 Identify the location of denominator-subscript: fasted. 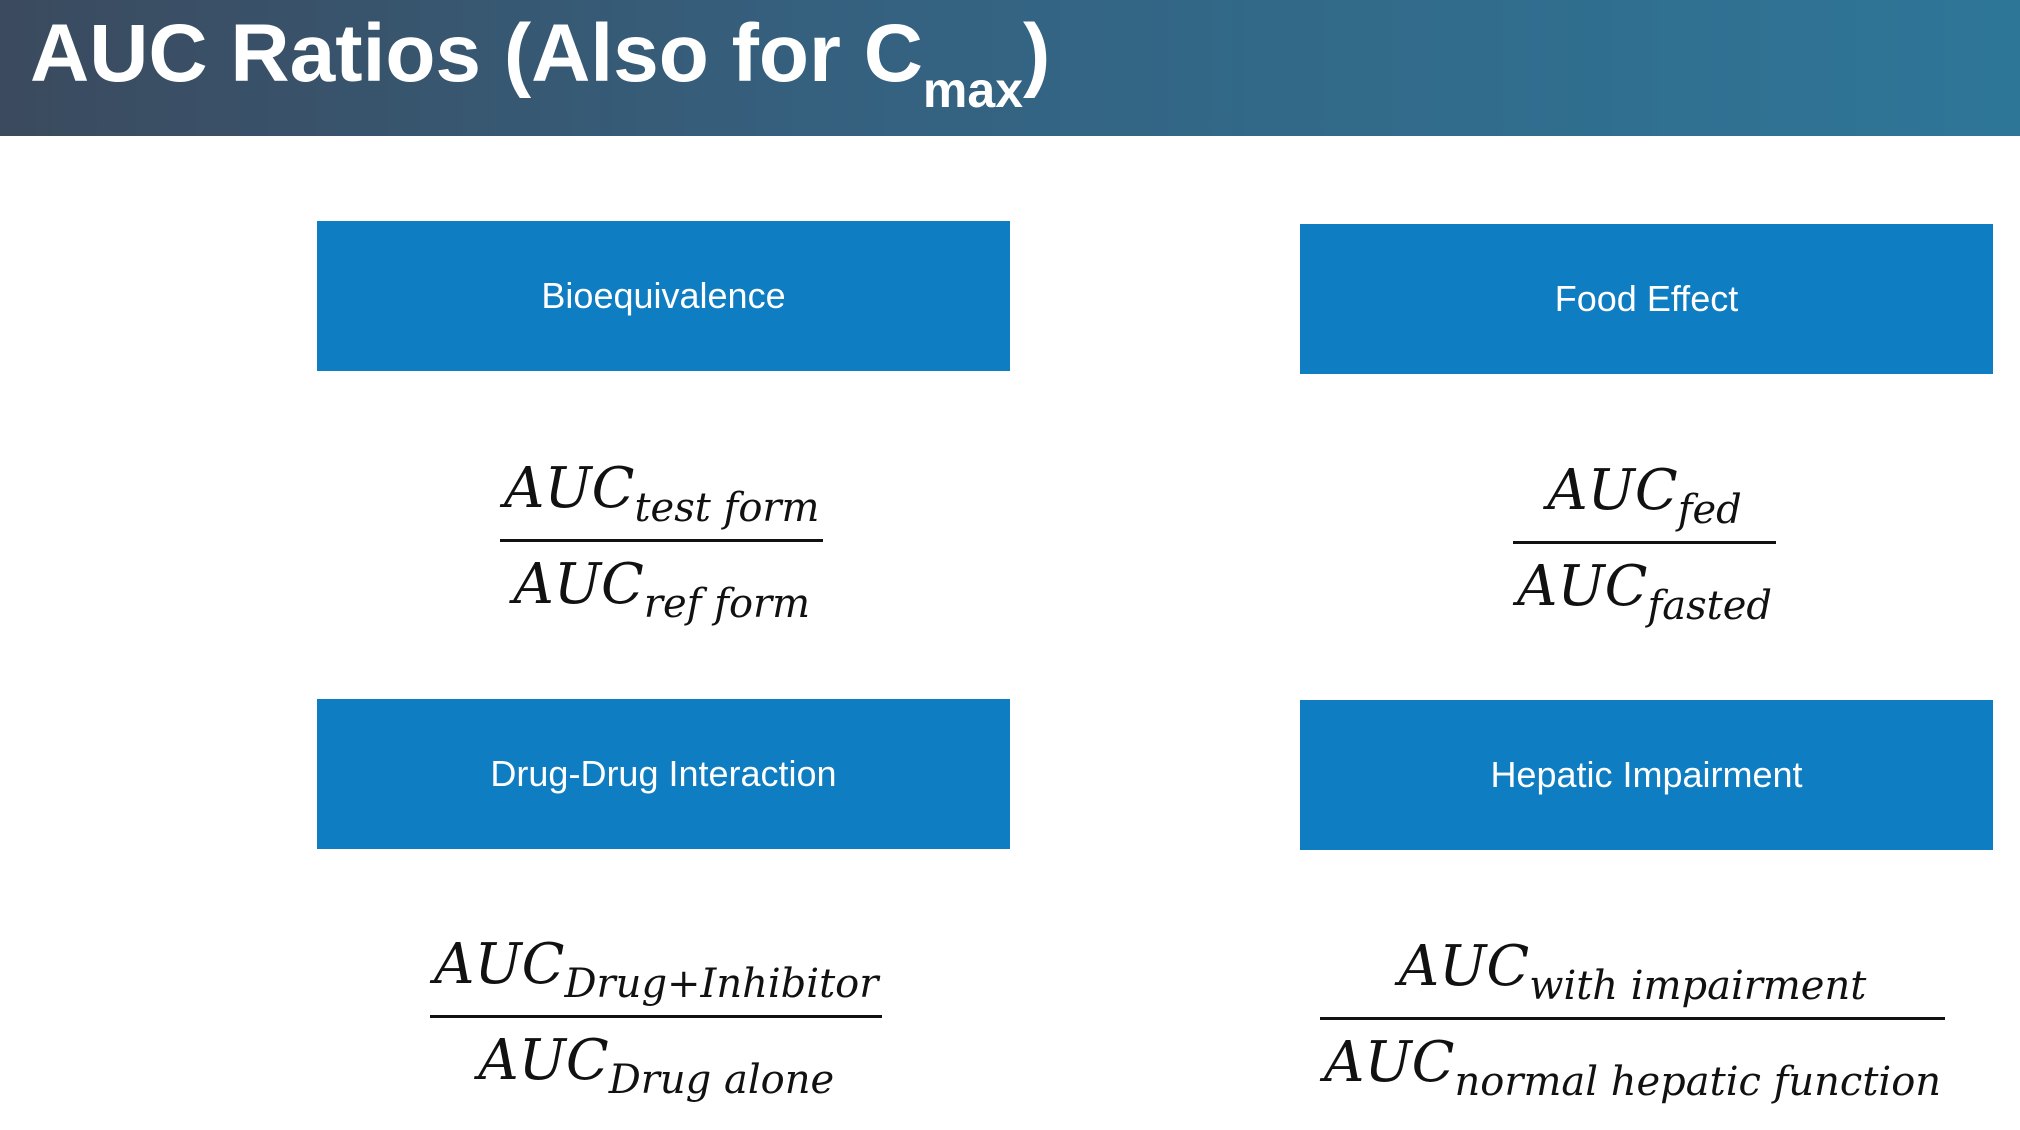
(1710, 606).